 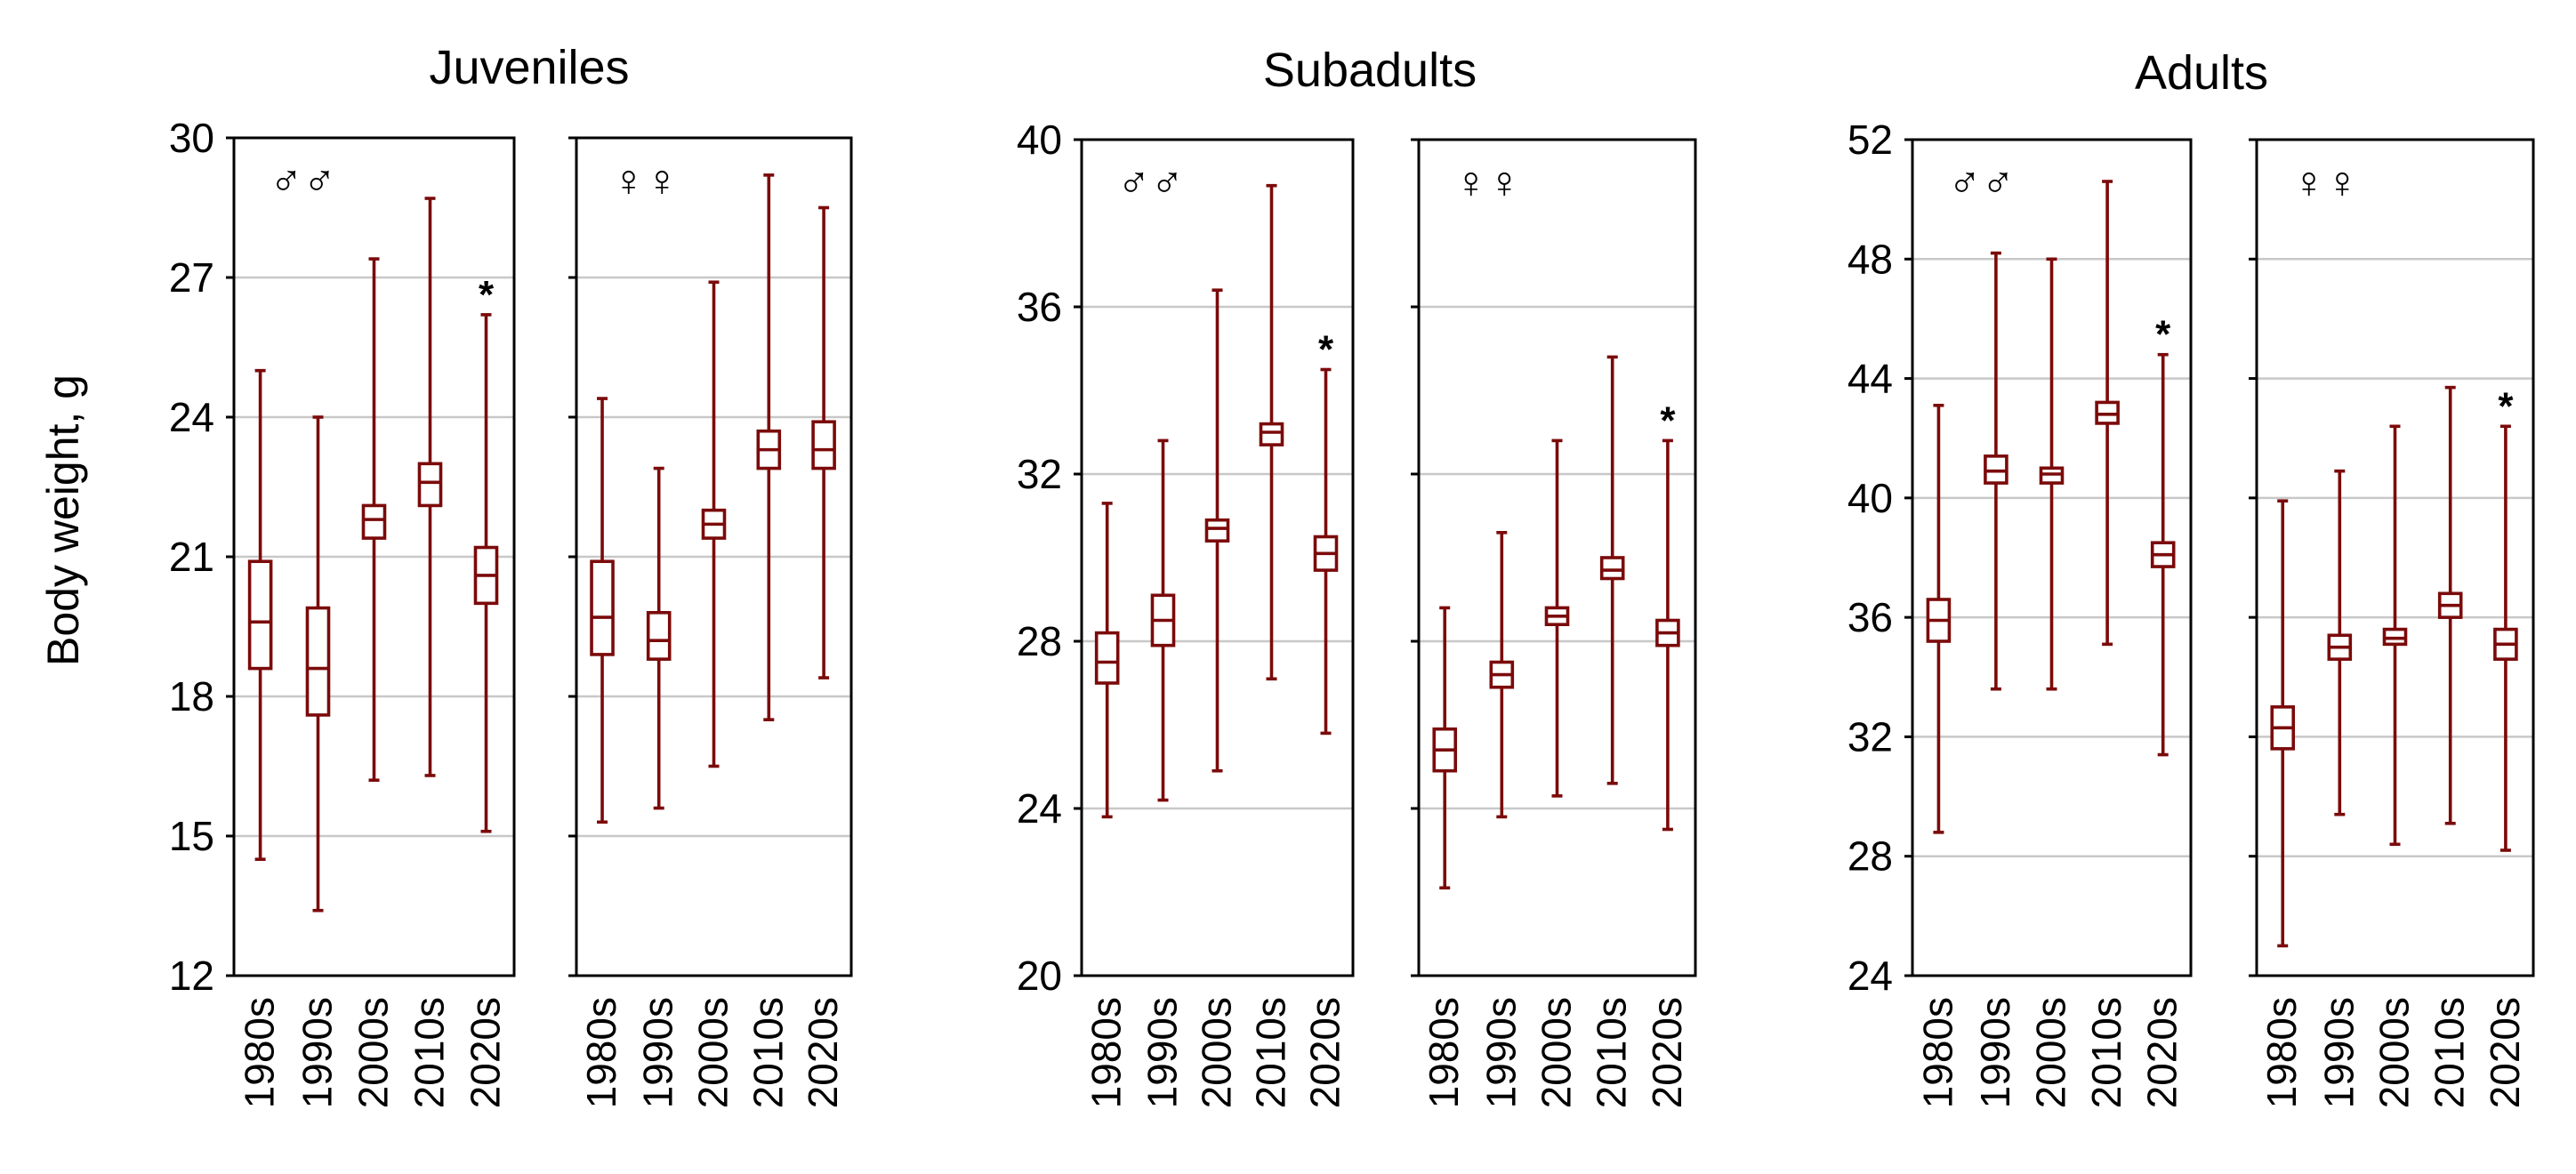 What do you see at coordinates (1870, 379) in the screenshot?
I see `y-tick-label: 44` at bounding box center [1870, 379].